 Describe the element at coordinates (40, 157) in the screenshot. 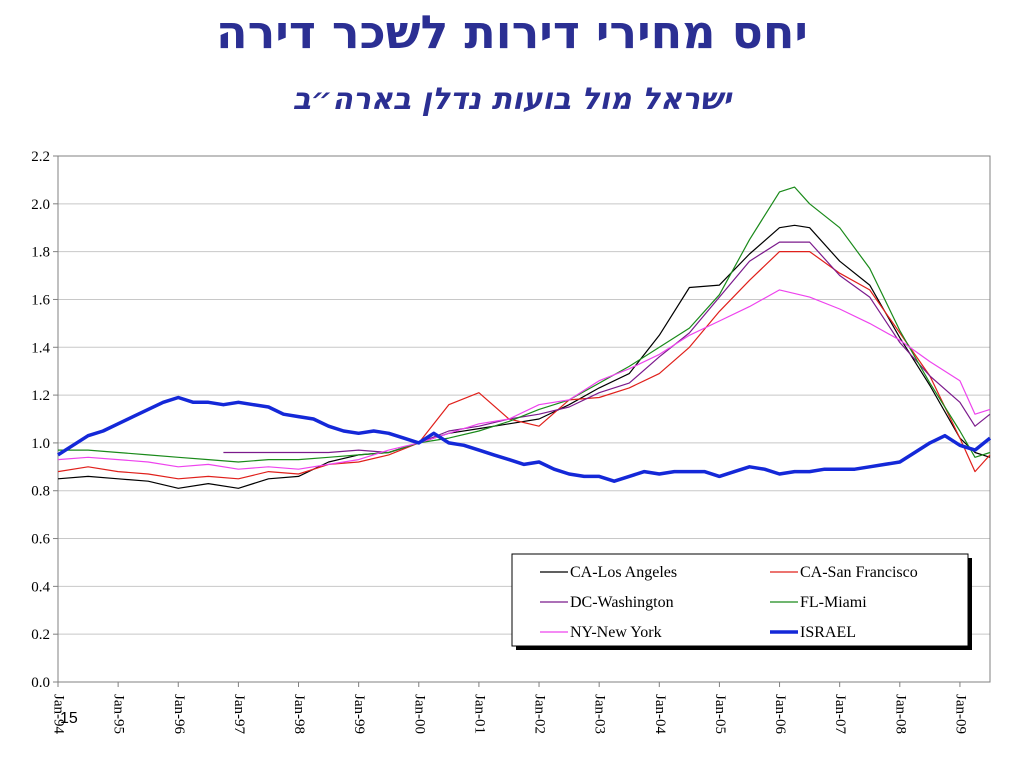

I see `y-tick-label: 2.2` at that location.